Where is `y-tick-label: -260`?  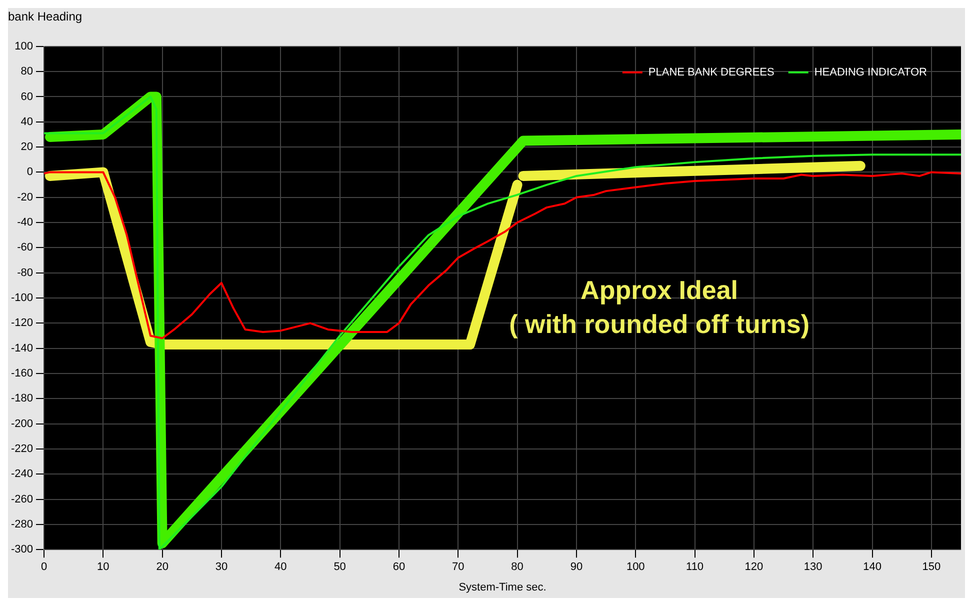 y-tick-label: -260 is located at coordinates (22, 499).